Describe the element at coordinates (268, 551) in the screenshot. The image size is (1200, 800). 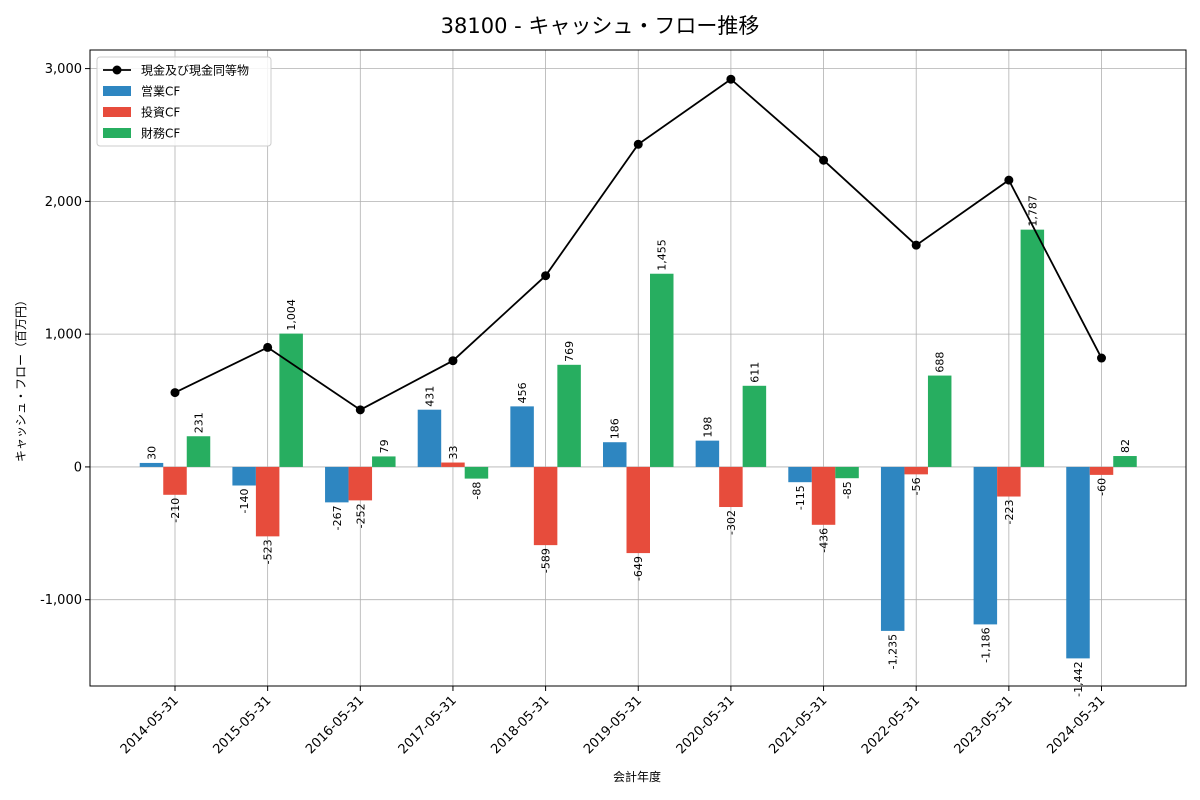
I see `bar-value-label: -523` at that location.